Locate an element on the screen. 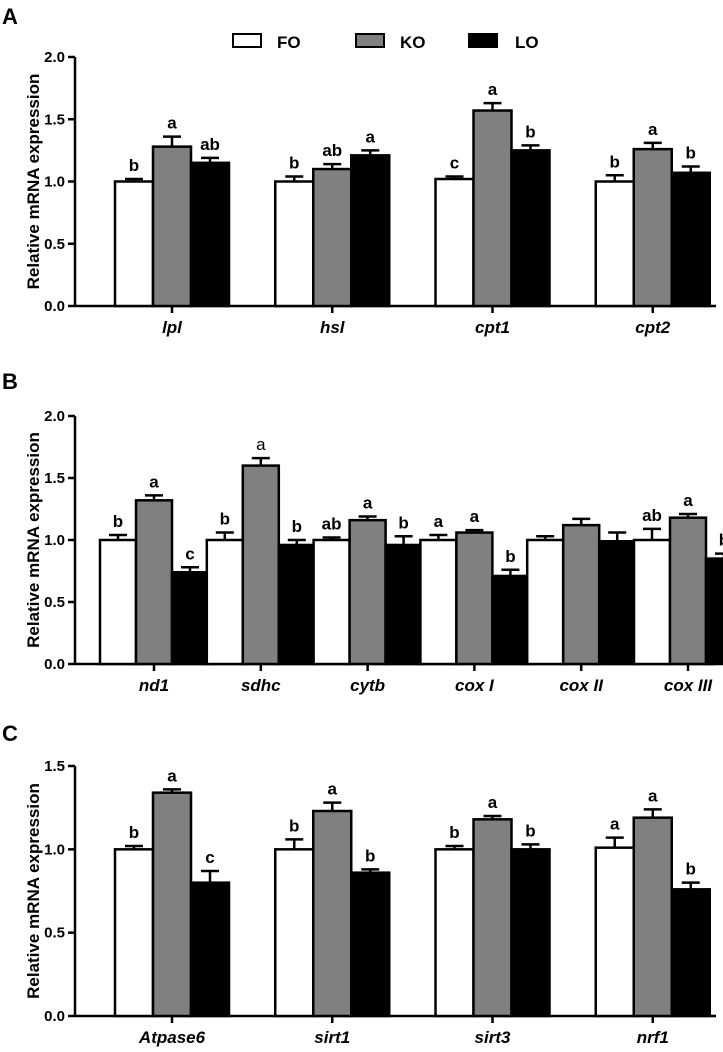 This screenshot has width=723, height=1052. y-tick-label-a: 1.0 is located at coordinates (54, 182).